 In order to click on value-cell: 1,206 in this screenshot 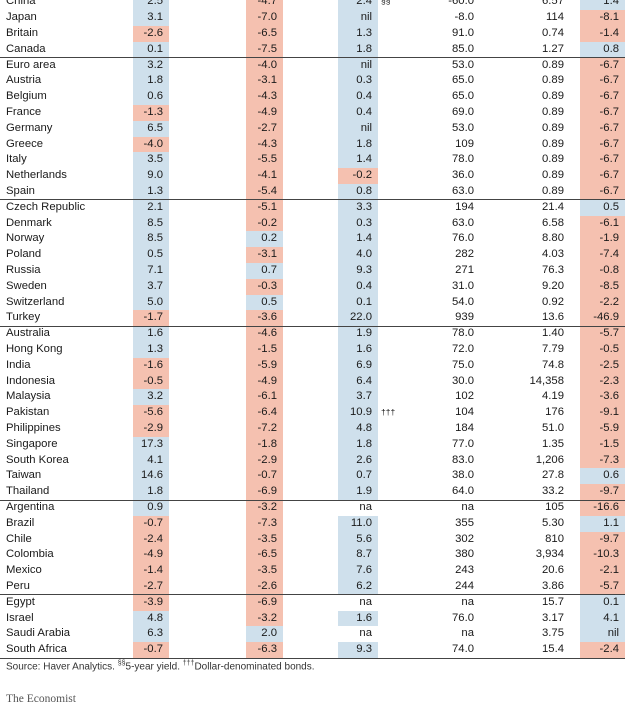, I will do `click(549, 459)`.